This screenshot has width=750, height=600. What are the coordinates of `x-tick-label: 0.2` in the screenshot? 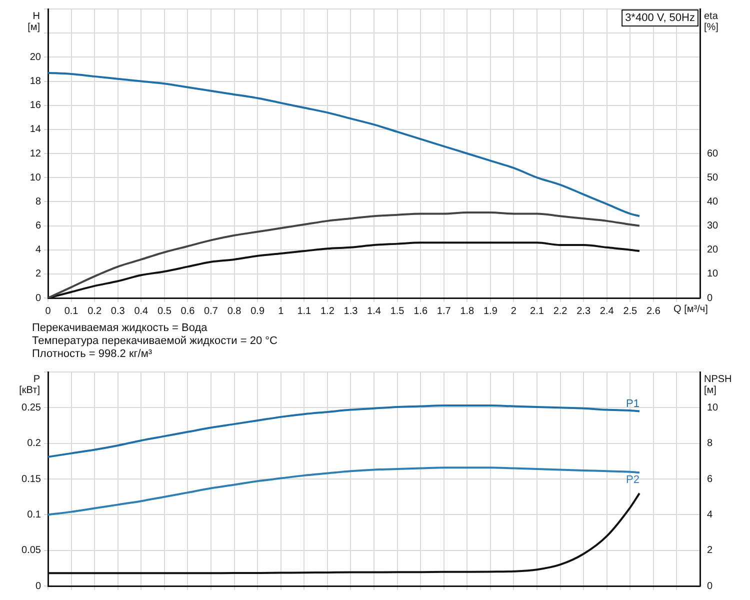 It's located at (95, 311).